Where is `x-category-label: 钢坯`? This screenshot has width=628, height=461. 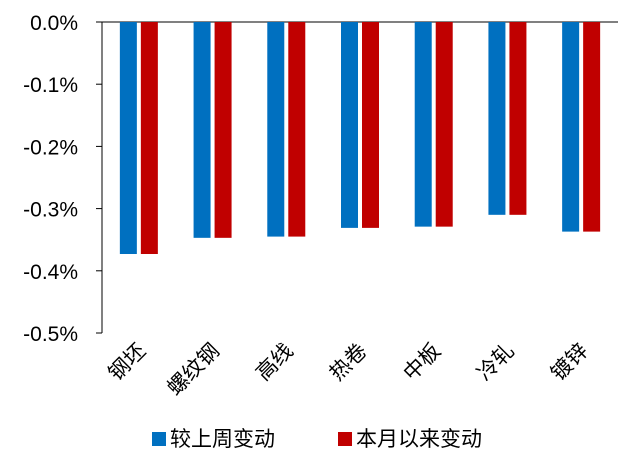 x-category-label: 钢坯 is located at coordinates (127, 362).